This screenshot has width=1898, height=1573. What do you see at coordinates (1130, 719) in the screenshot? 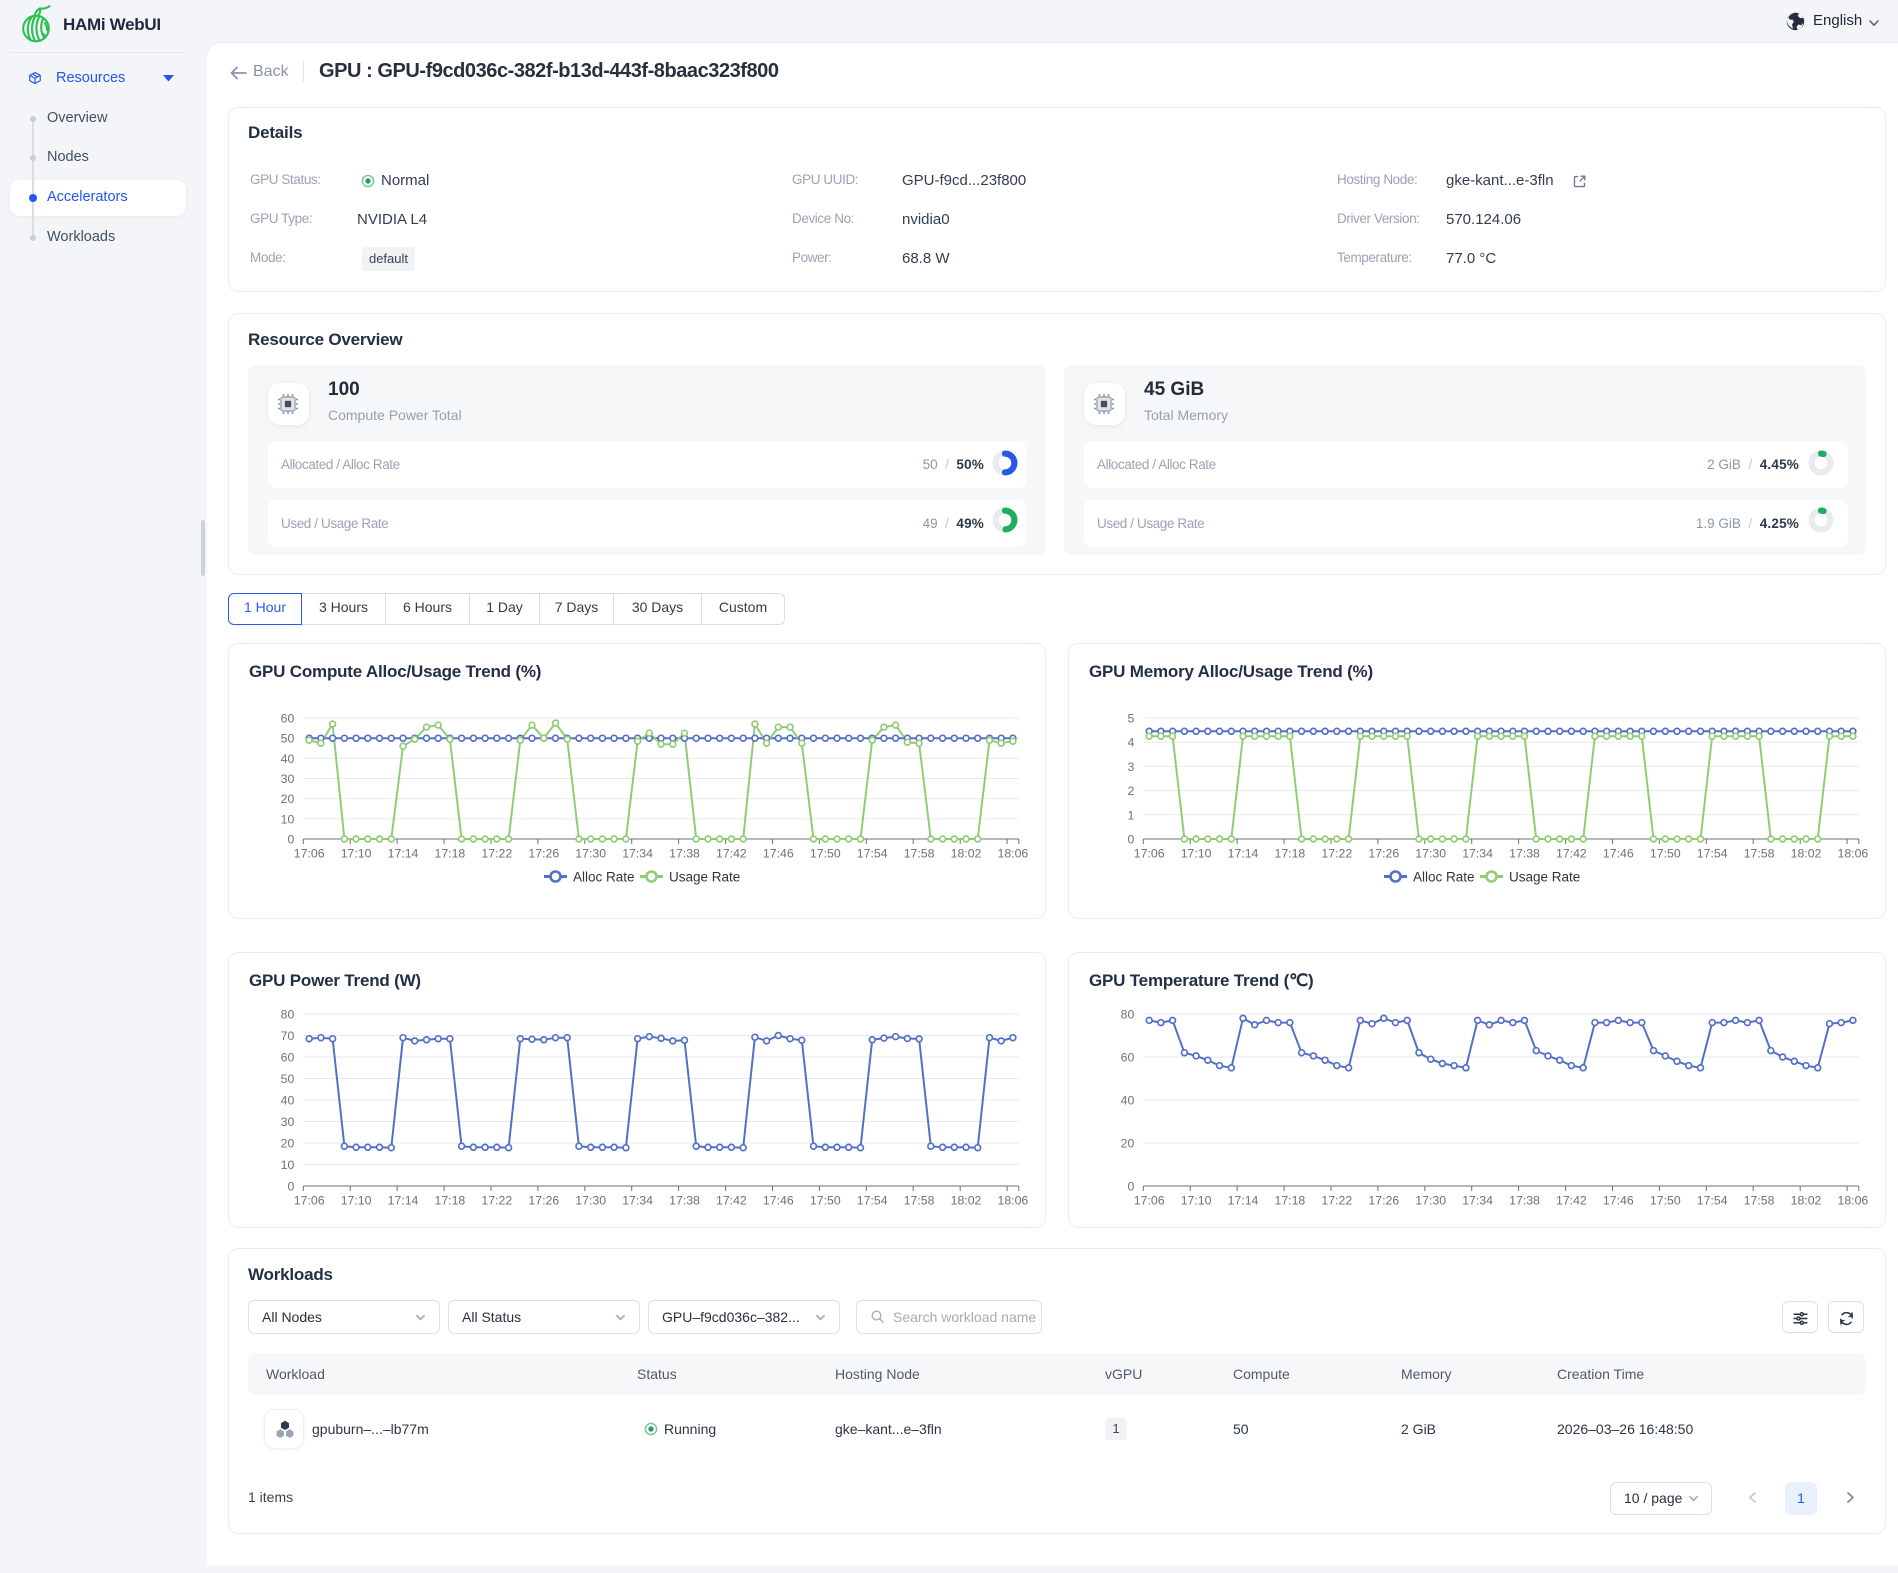
I see `svg-text: 5` at bounding box center [1130, 719].